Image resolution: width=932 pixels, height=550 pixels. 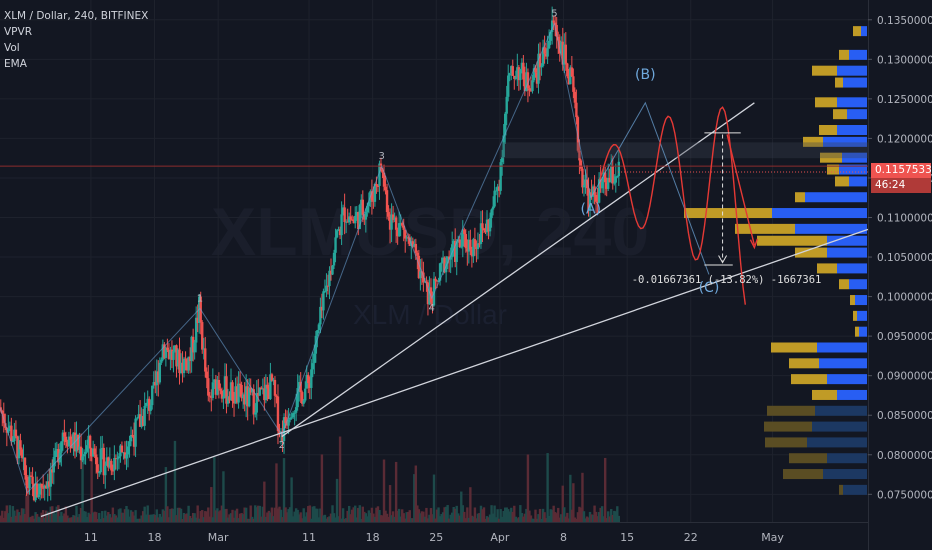 What do you see at coordinates (12, 48) in the screenshot?
I see `legend-indicator-vol: Vol` at bounding box center [12, 48].